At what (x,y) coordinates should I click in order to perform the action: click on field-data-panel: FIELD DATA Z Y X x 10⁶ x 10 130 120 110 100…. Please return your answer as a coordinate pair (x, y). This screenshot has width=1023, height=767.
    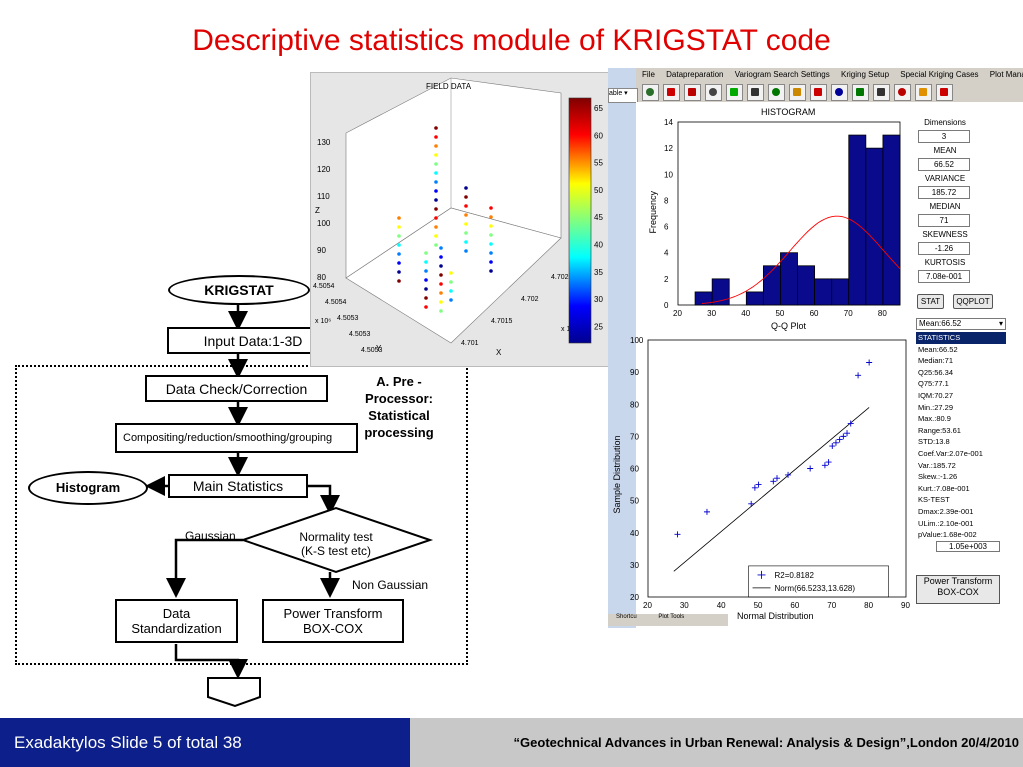
    Looking at the image, I should click on (474, 219).